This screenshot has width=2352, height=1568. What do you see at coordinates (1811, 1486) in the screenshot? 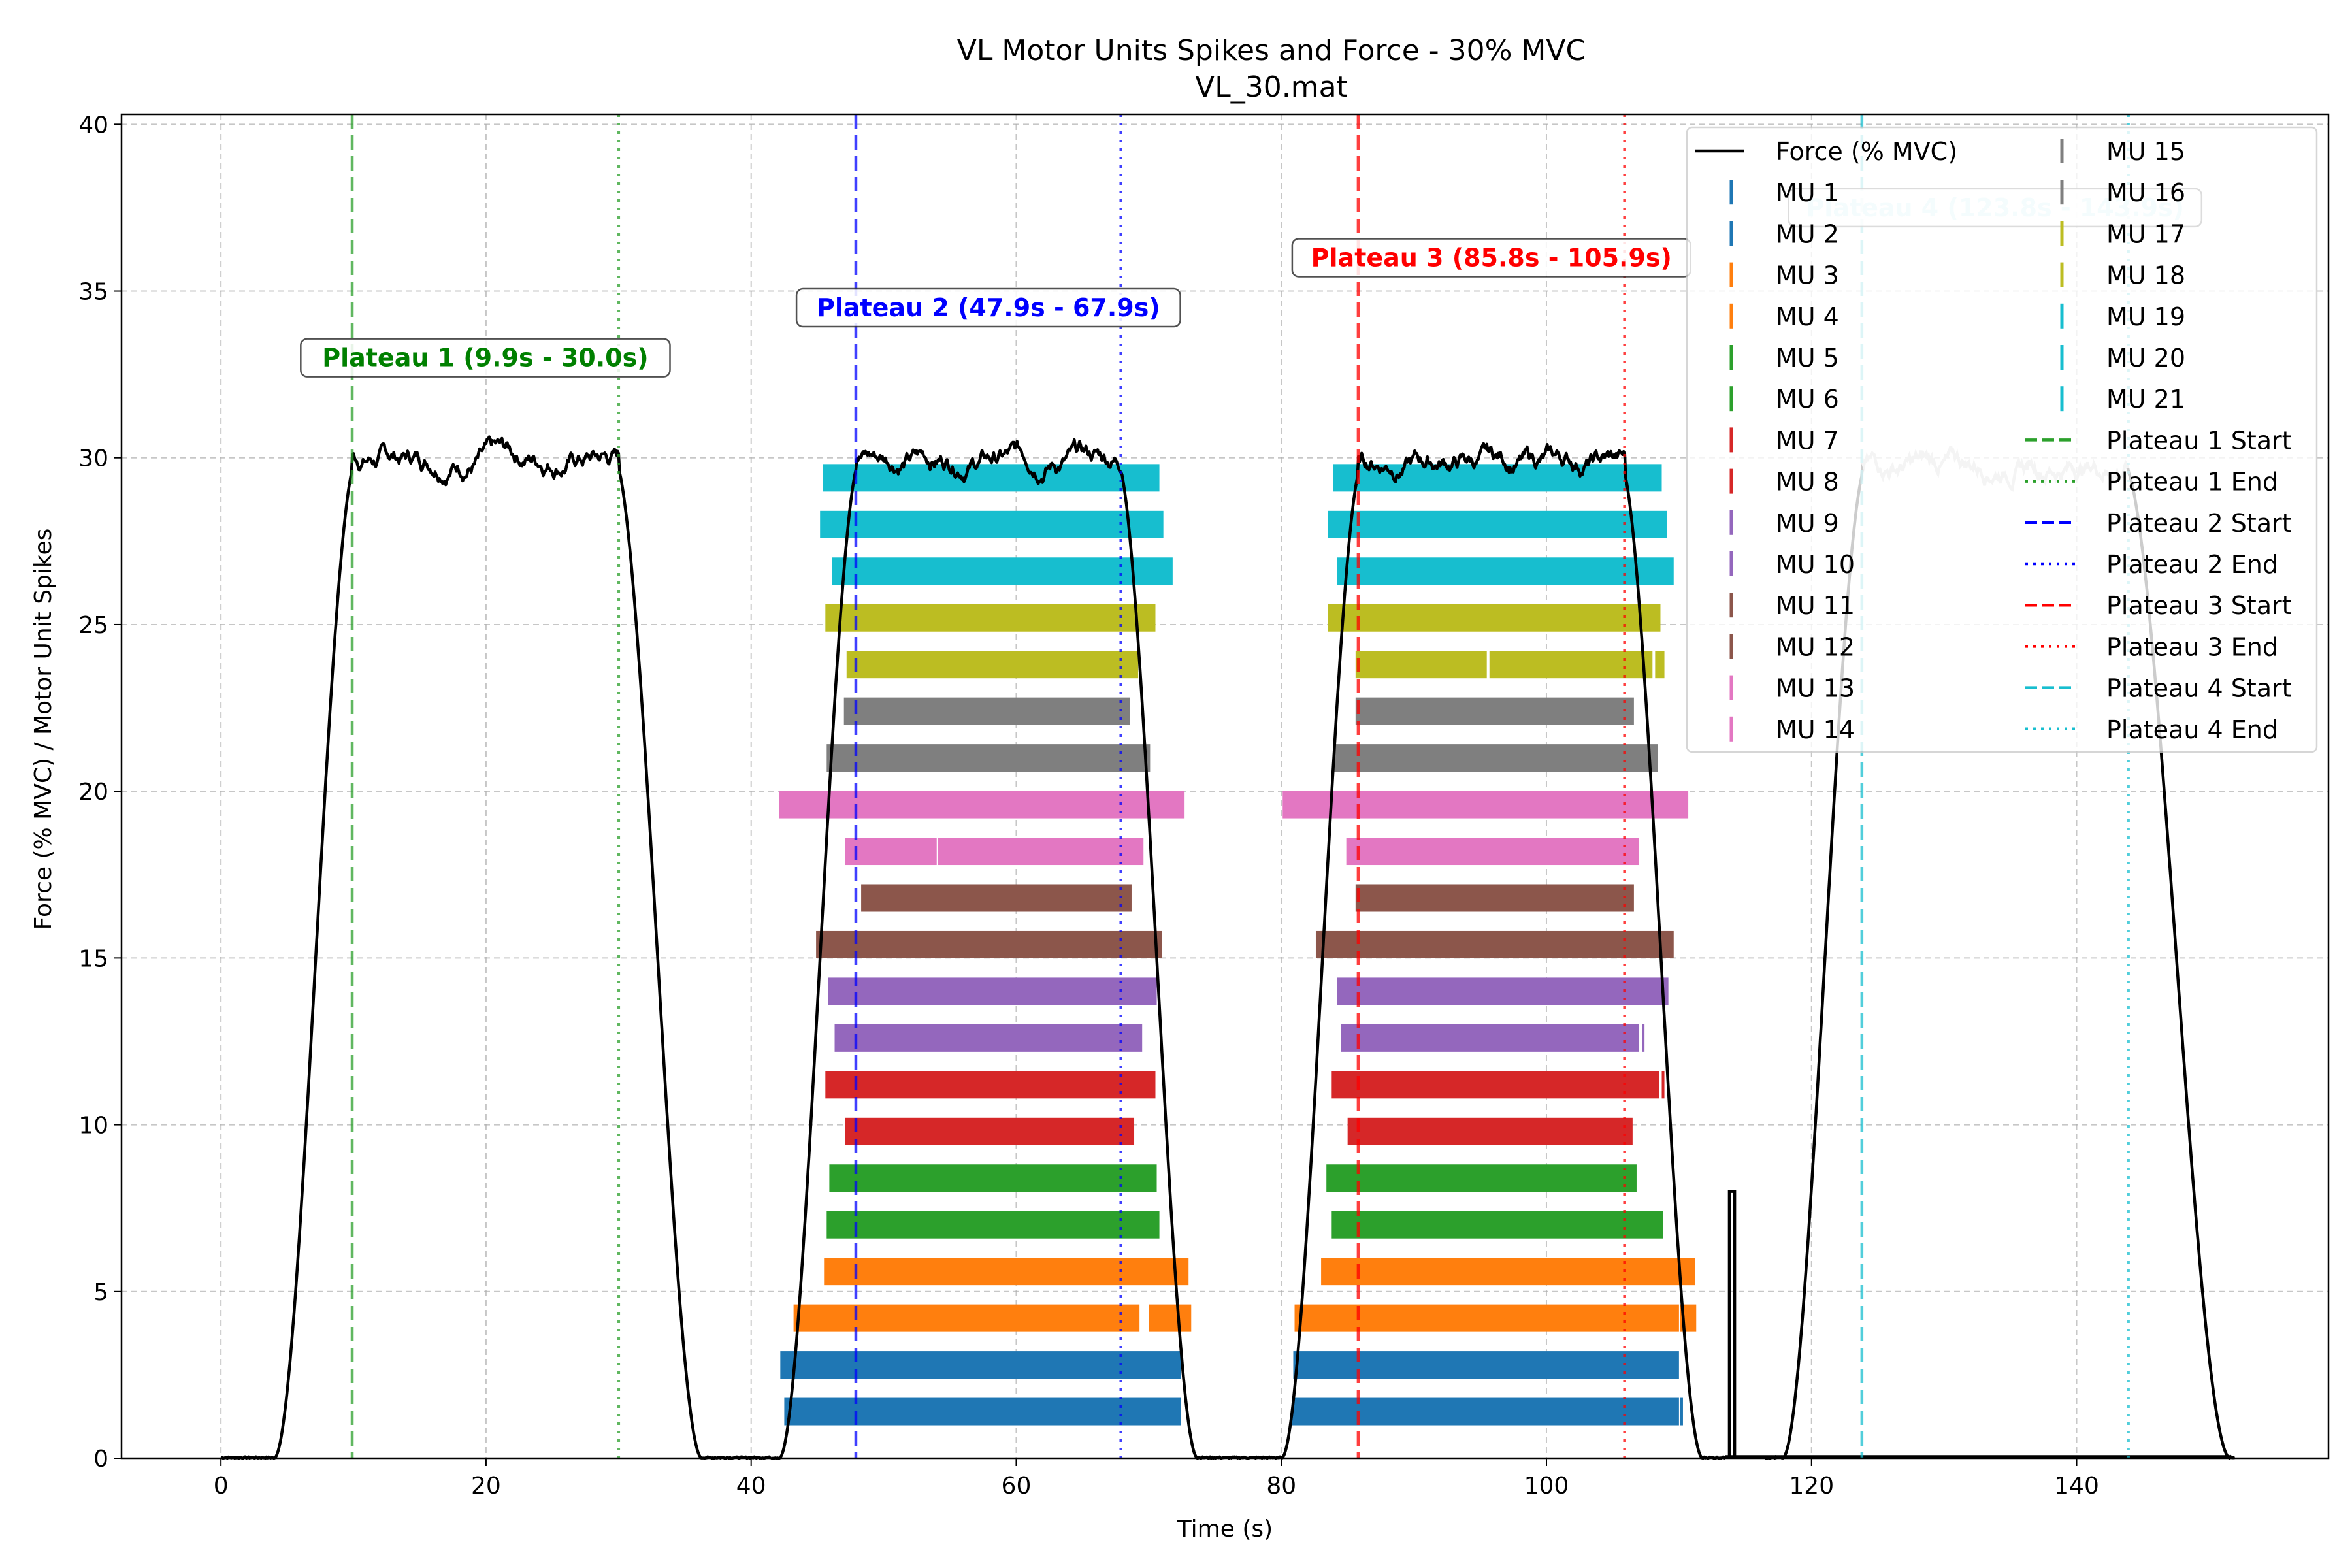
I see `x-tick-label: 120` at bounding box center [1811, 1486].